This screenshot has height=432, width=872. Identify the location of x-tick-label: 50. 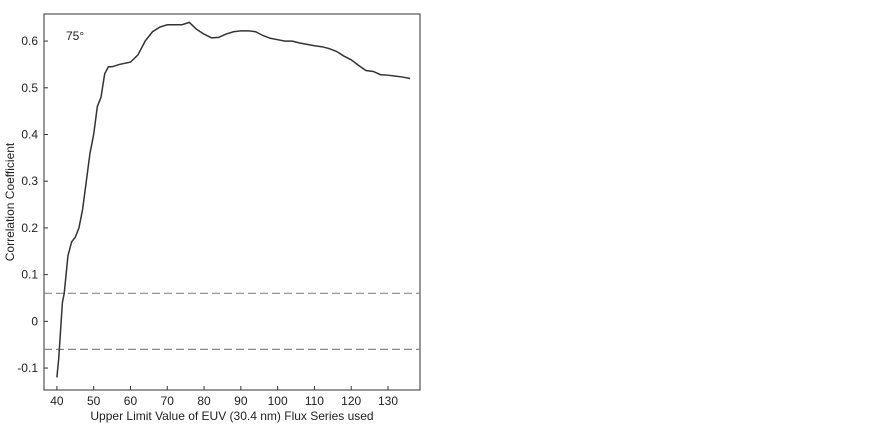
(94, 401).